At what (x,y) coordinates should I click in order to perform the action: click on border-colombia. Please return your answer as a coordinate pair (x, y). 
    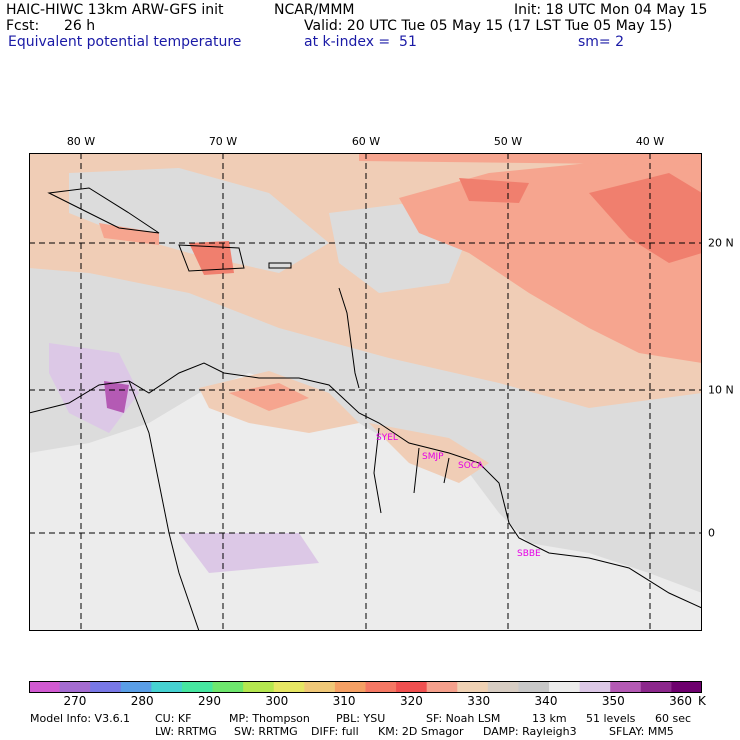
    Looking at the image, I should click on (164, 505).